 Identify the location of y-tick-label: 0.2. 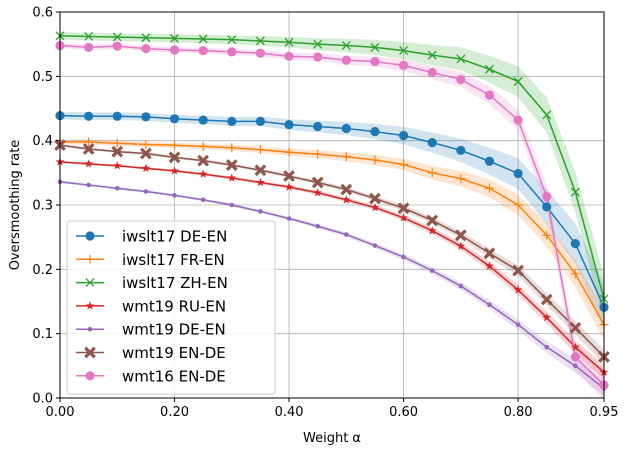
(42, 270).